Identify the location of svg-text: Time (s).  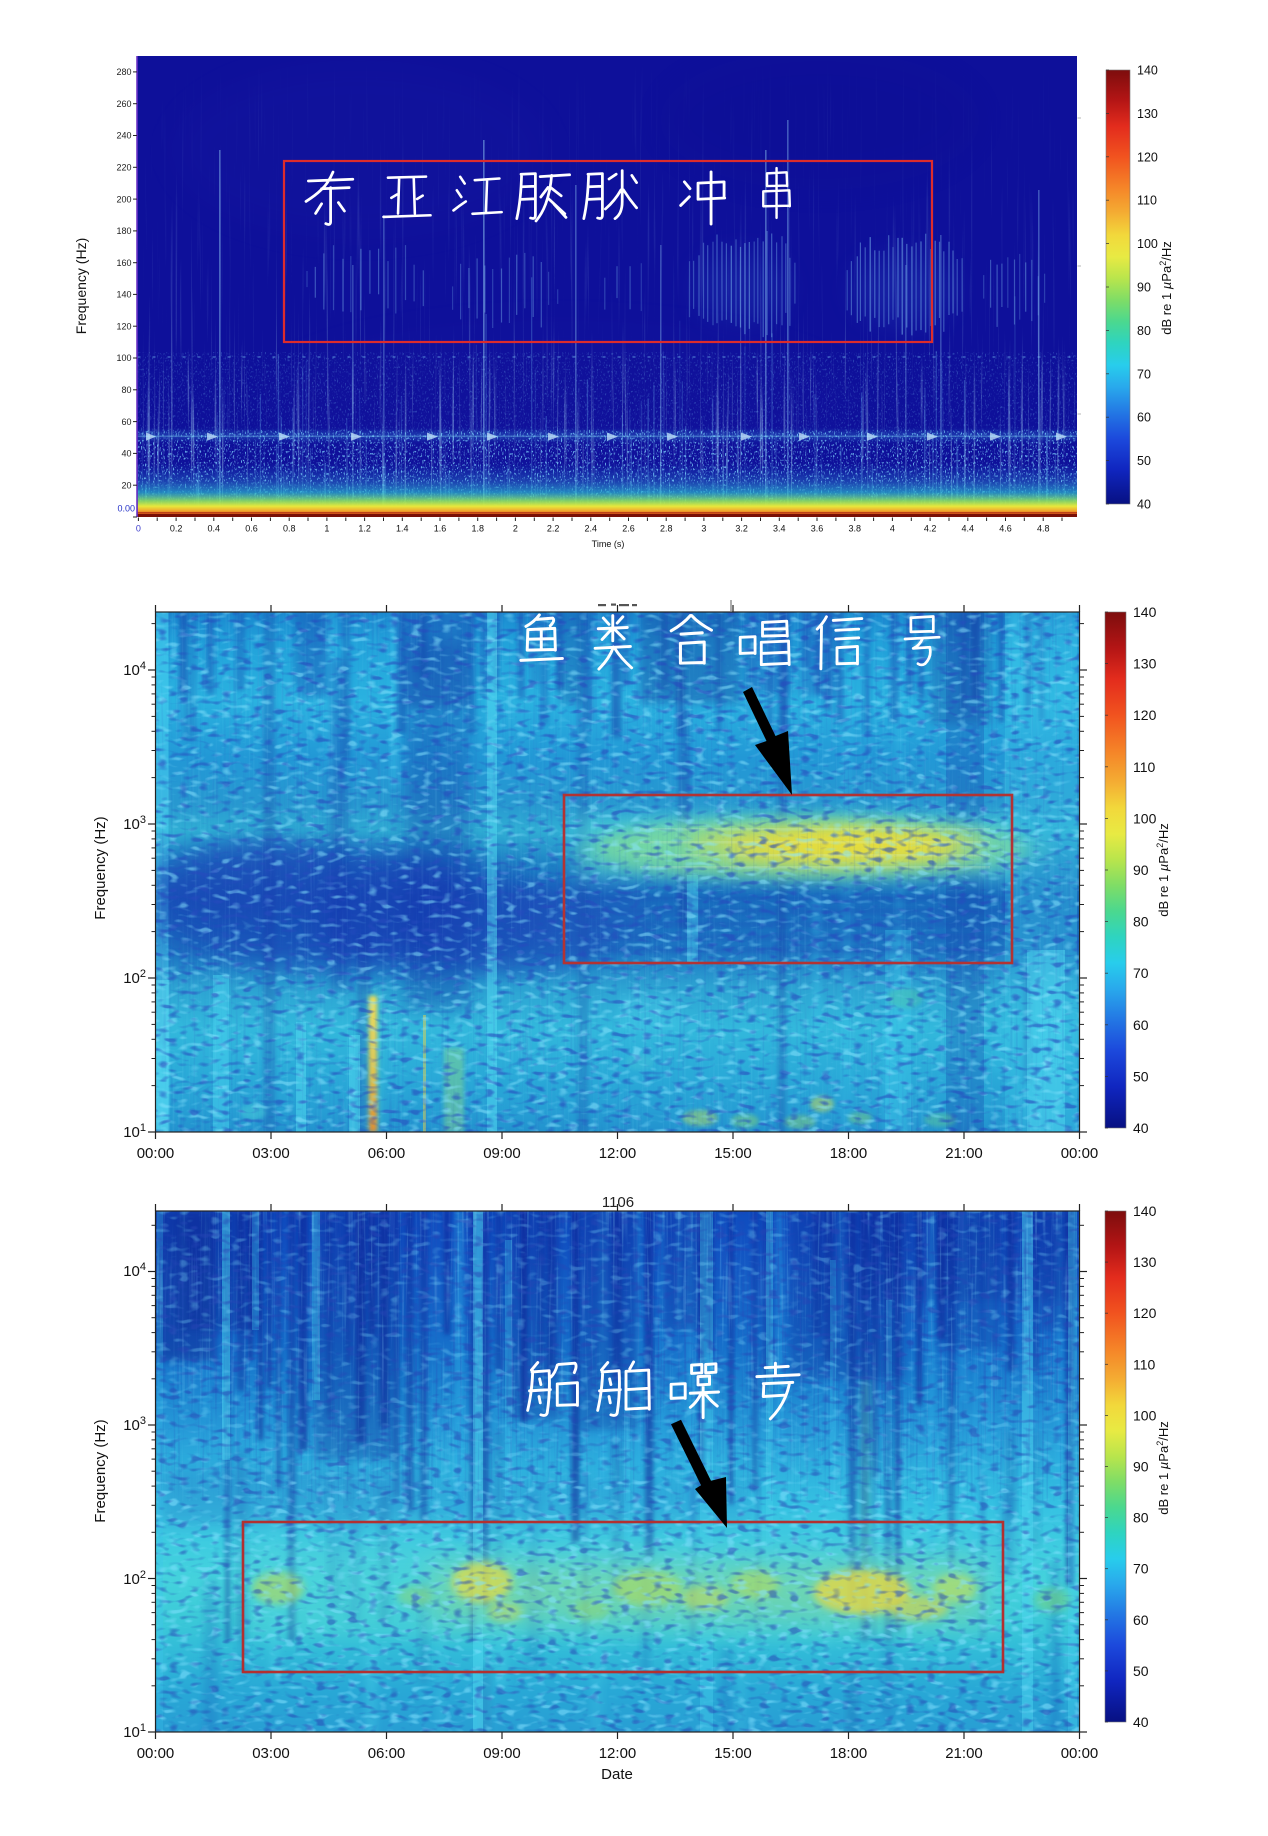
(608, 544).